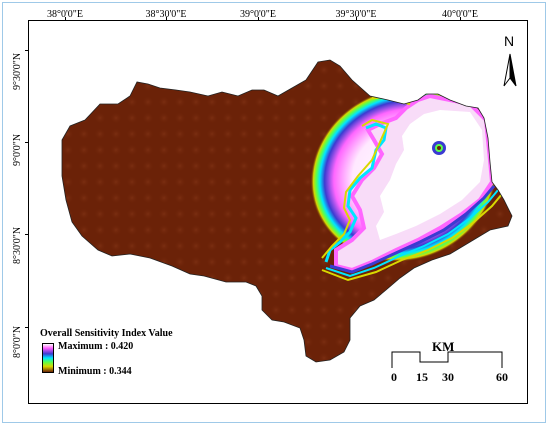  What do you see at coordinates (422, 377) in the screenshot?
I see `scale-label: 15` at bounding box center [422, 377].